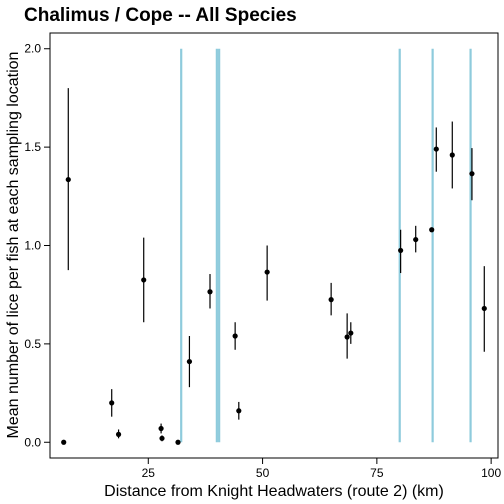  I want to click on x-axis: 25 50 75 100, so click(321, 469).